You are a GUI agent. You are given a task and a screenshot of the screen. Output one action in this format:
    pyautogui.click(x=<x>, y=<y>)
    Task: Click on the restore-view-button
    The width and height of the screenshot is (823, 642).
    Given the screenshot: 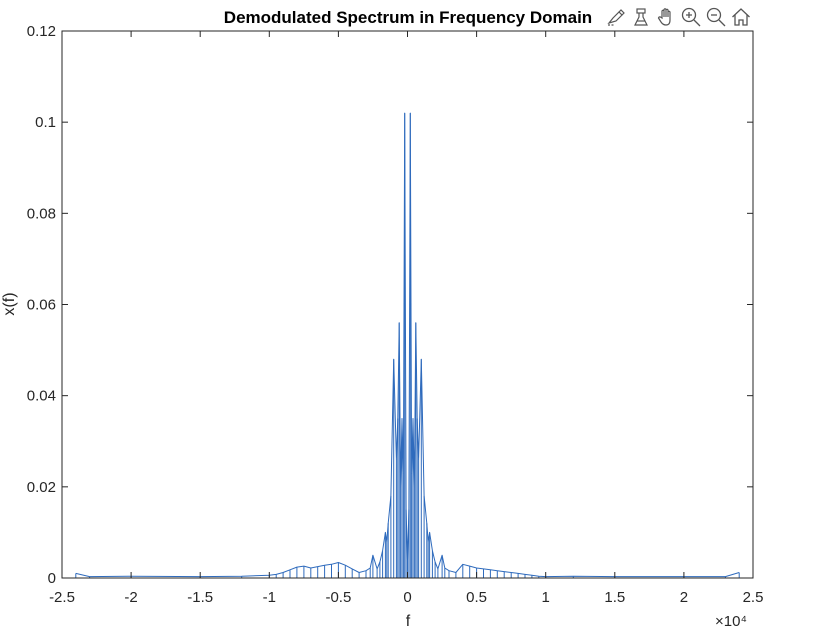 What is the action you would take?
    pyautogui.click(x=741, y=17)
    